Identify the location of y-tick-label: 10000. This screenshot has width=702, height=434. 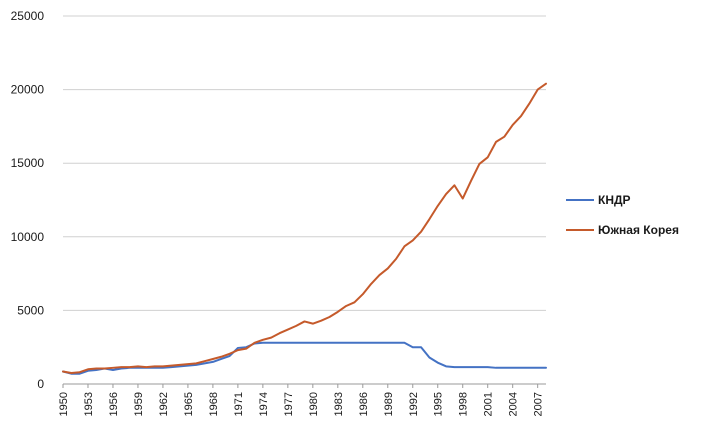
(28, 237).